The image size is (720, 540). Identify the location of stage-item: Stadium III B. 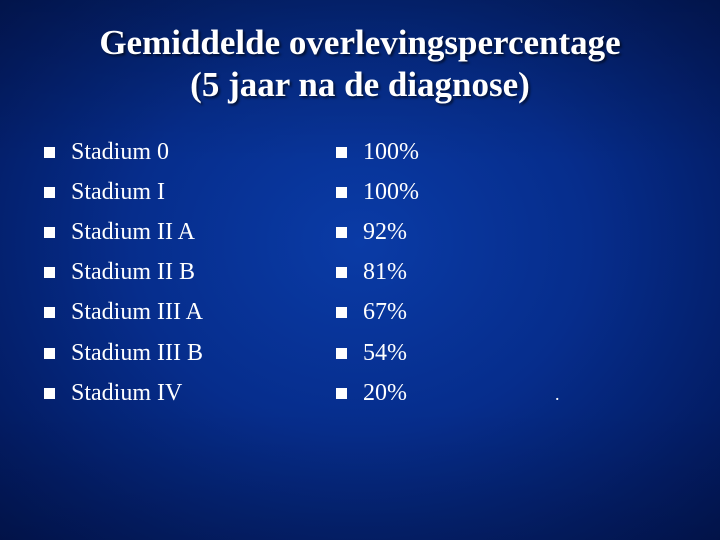
(123, 353).